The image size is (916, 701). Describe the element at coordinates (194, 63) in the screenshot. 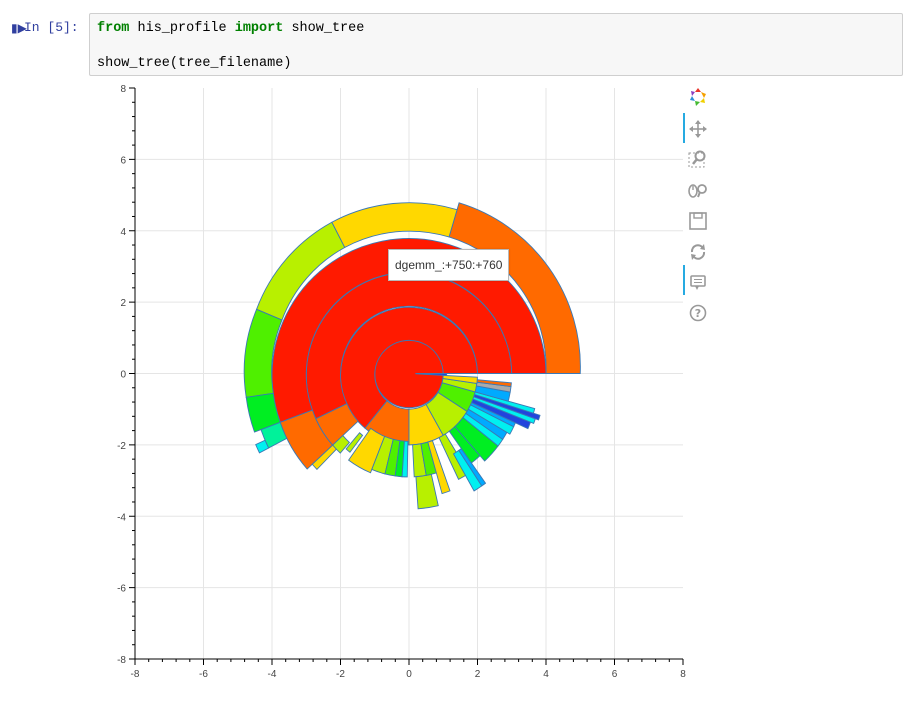

I see `code-line-2: show_tree(tree_filename)` at that location.